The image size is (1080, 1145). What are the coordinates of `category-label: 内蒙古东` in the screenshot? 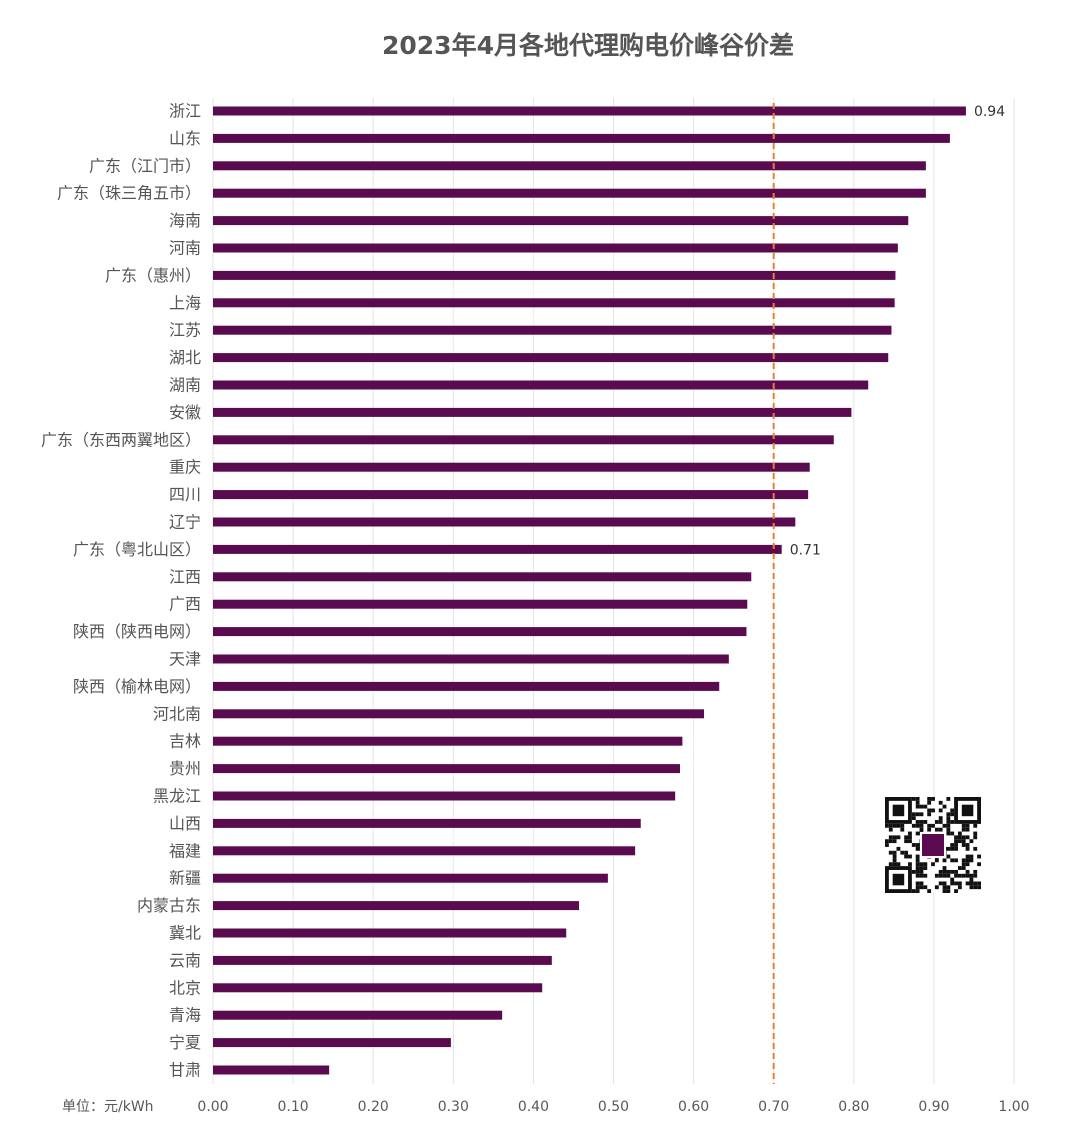 It's located at (169, 905).